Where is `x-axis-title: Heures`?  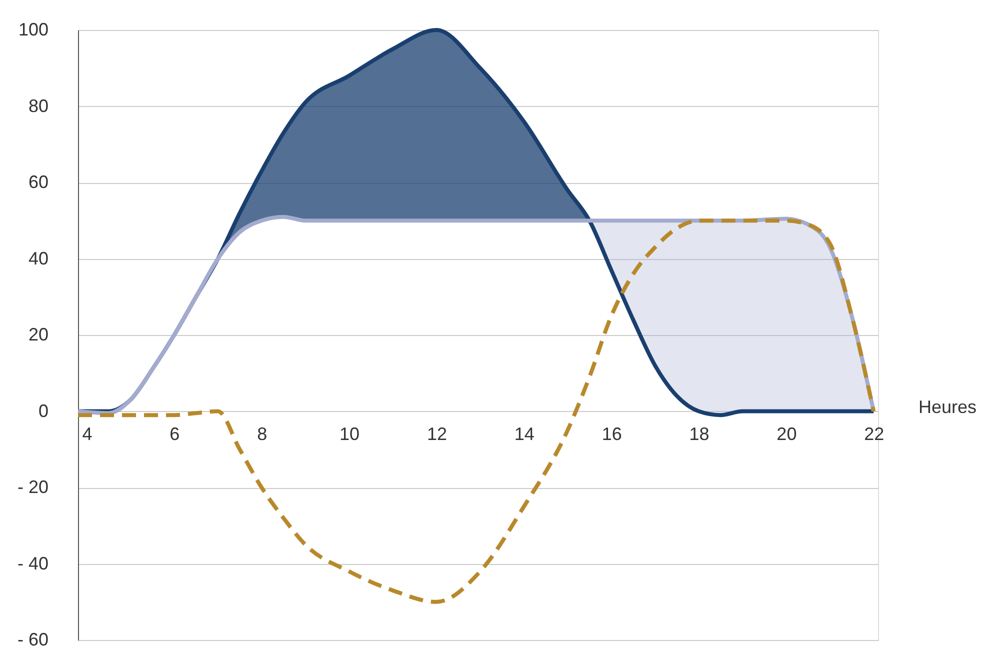
x-axis-title: Heures is located at coordinates (947, 406).